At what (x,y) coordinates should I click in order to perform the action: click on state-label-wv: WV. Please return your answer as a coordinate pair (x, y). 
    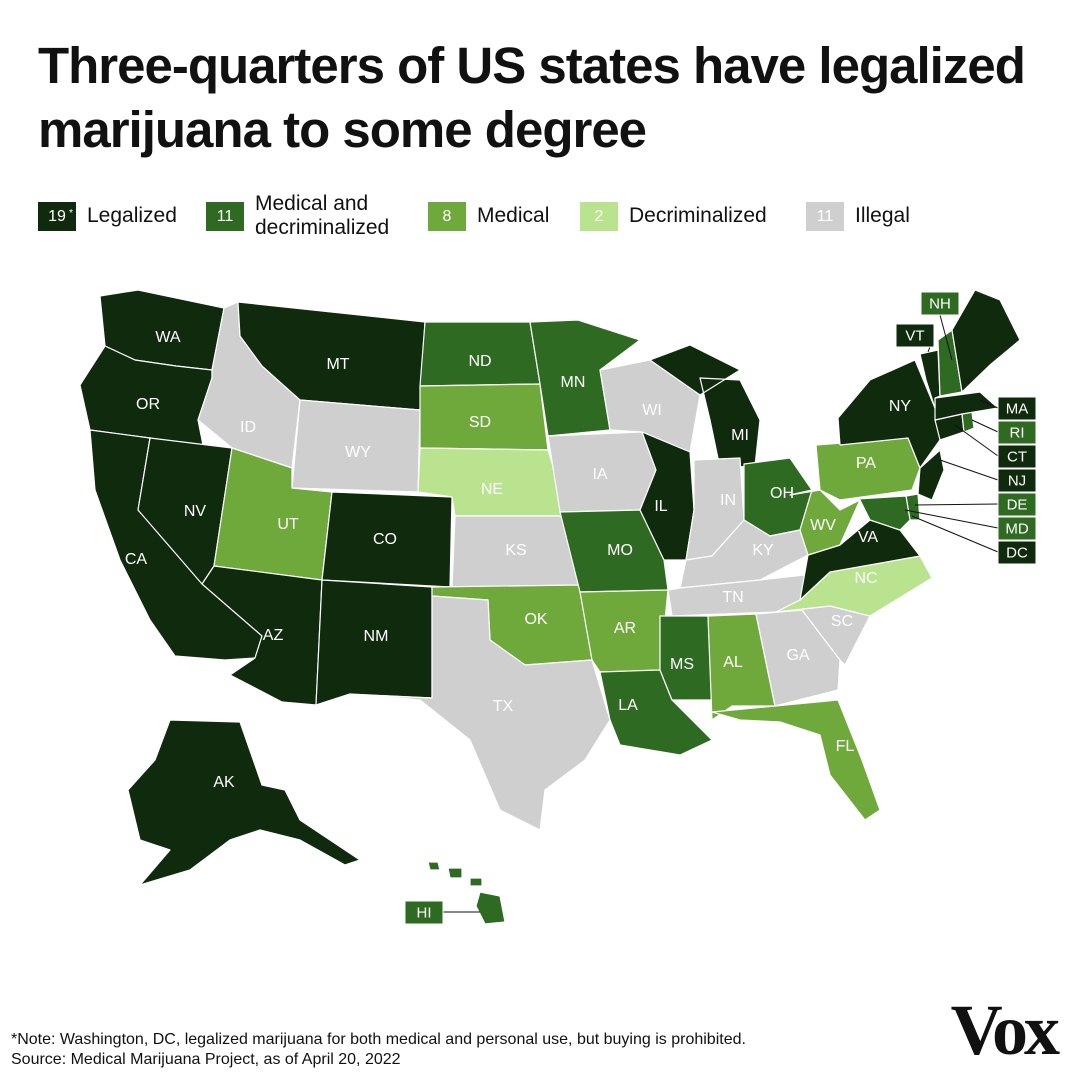
    Looking at the image, I should click on (823, 525).